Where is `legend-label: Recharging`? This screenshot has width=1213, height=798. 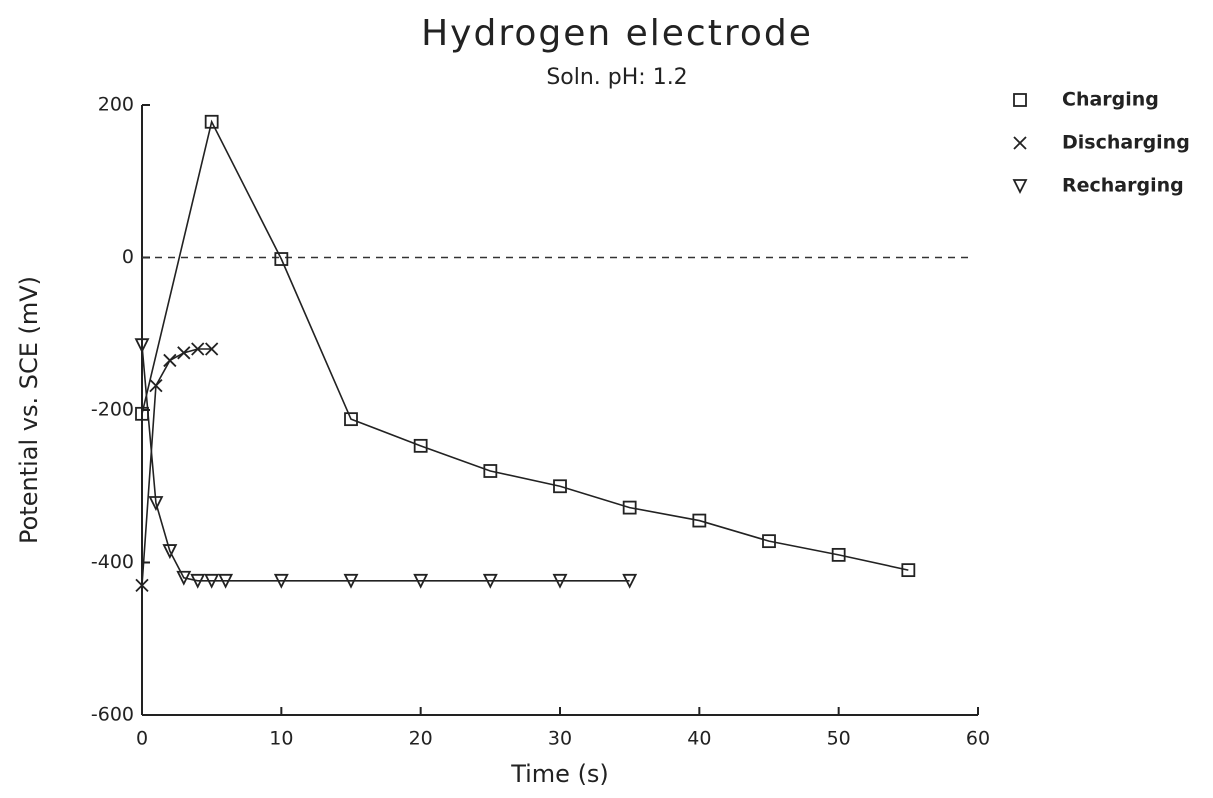
legend-label: Recharging is located at coordinates (1123, 186).